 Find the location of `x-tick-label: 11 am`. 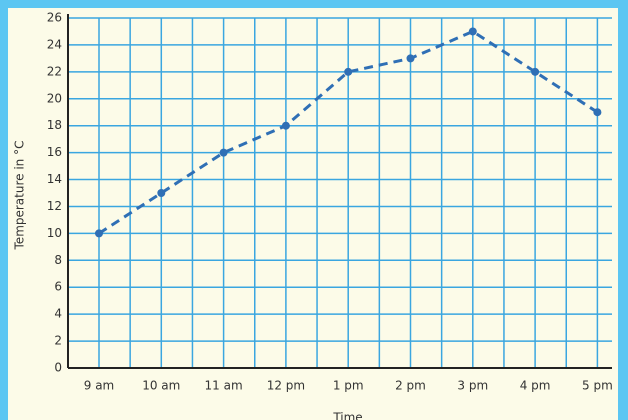

x-tick-label: 11 am is located at coordinates (224, 386).